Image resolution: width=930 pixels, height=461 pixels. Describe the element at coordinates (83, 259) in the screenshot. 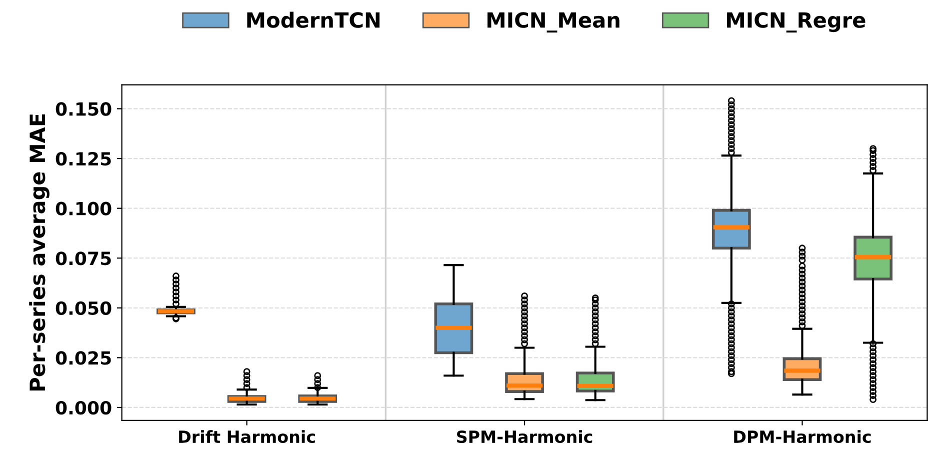

I see `y-tick-label: 0.075` at that location.